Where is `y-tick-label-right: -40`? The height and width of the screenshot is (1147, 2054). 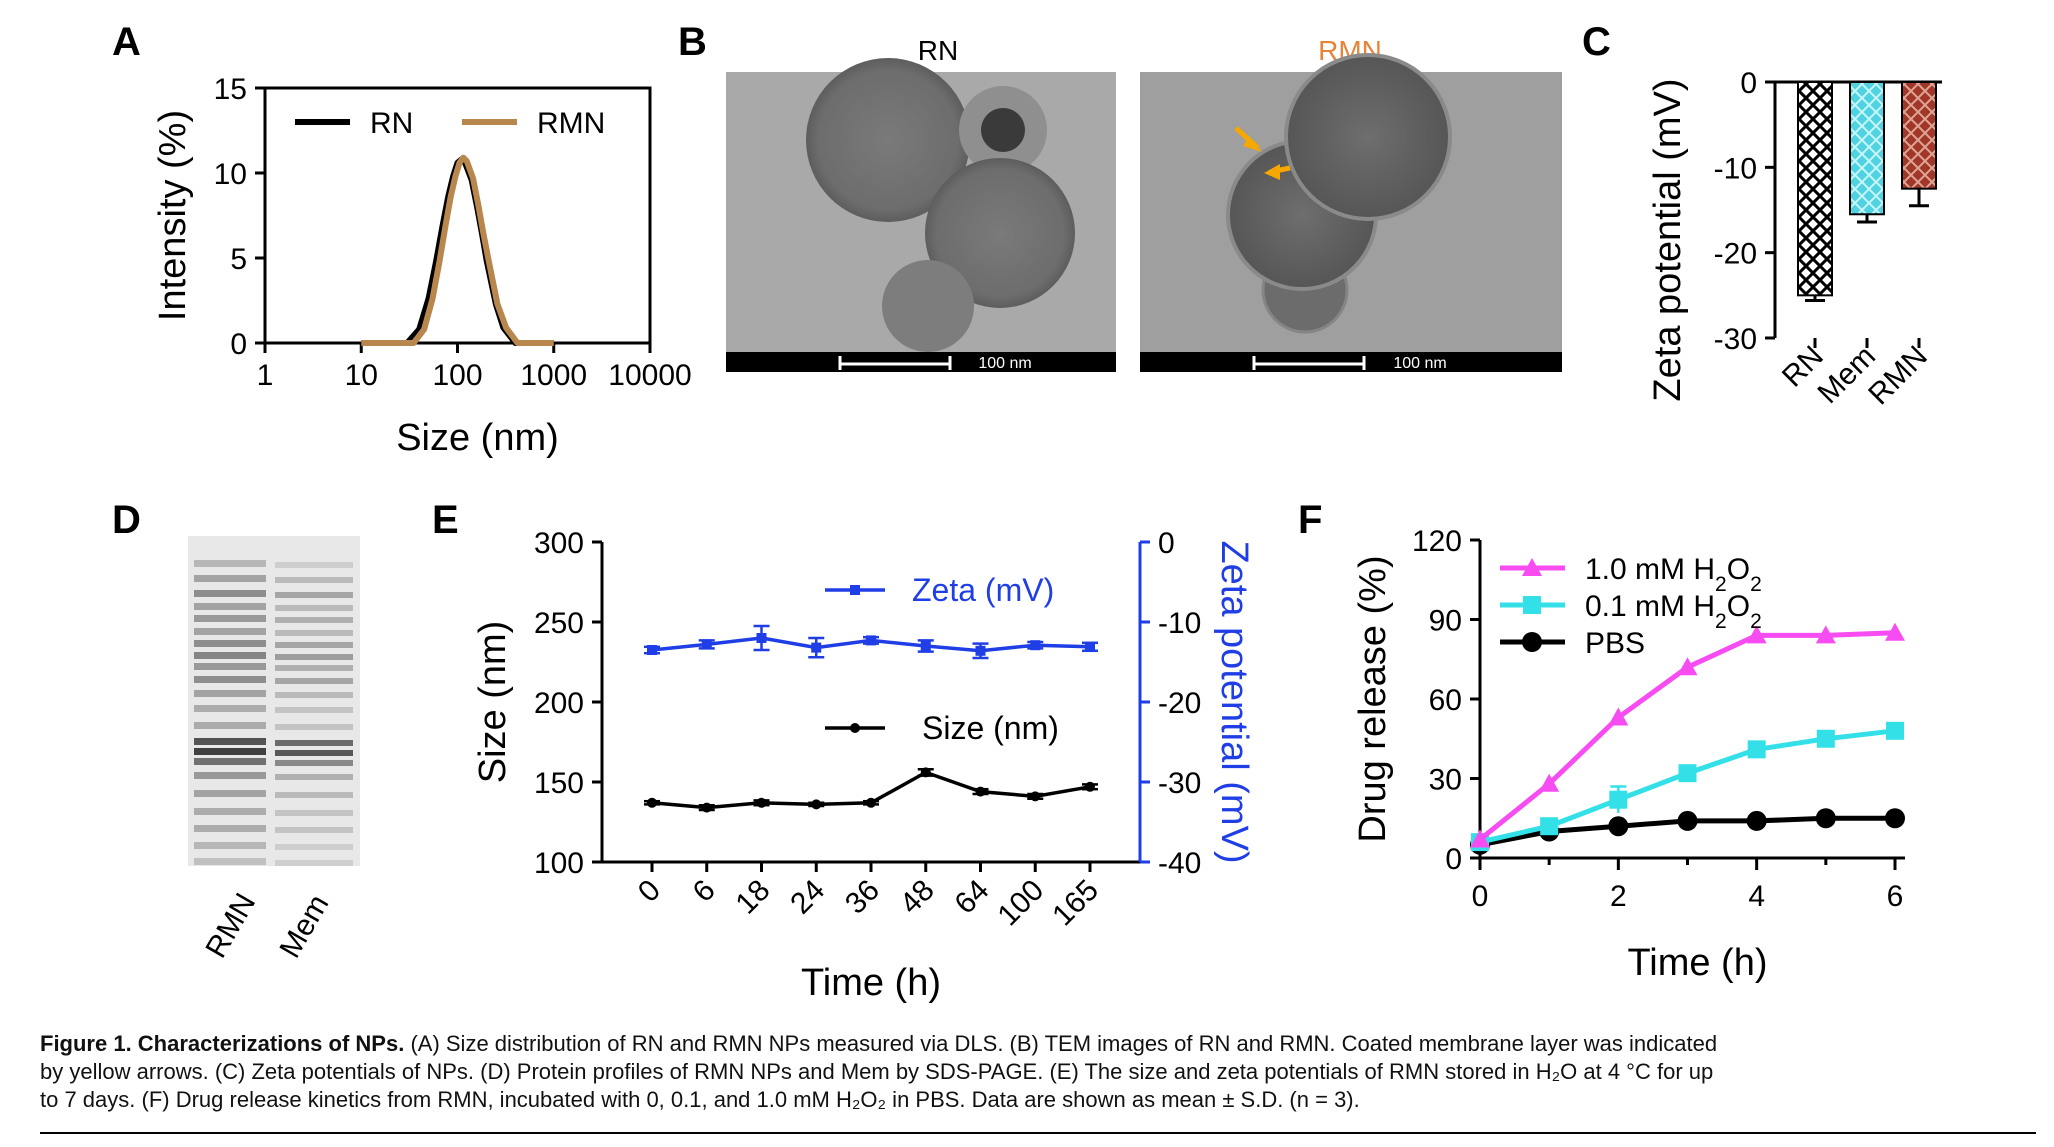 y-tick-label-right: -40 is located at coordinates (1179, 863).